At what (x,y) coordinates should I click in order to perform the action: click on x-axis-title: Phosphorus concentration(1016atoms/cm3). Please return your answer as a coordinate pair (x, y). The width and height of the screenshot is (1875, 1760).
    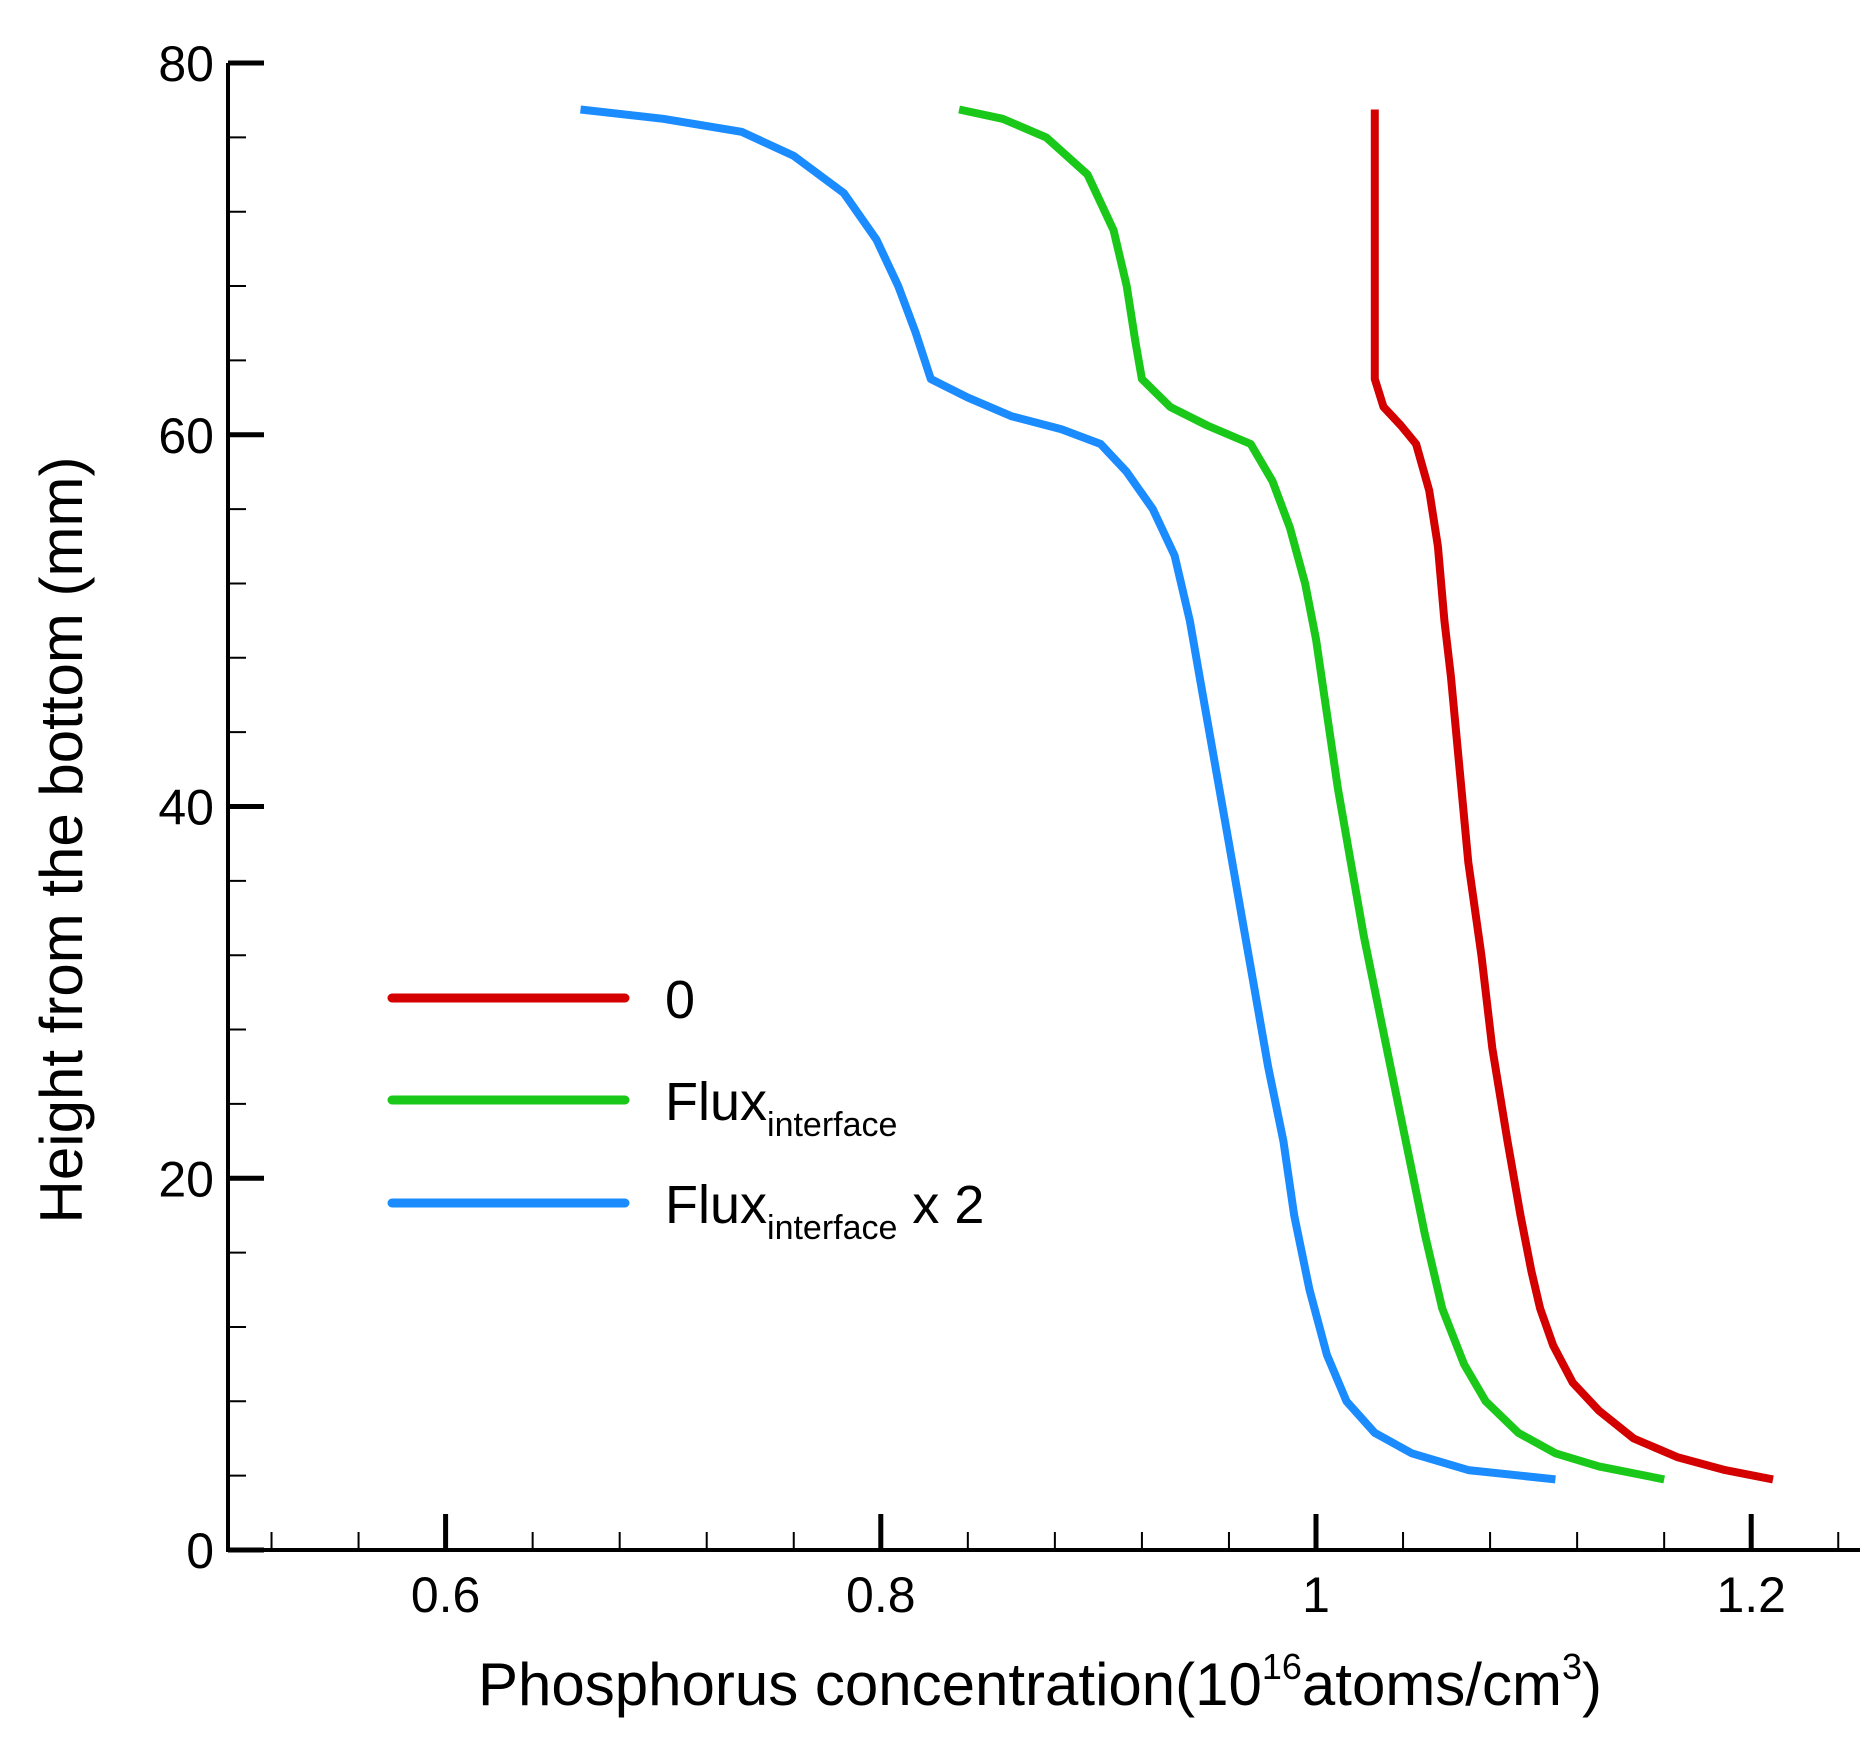
    Looking at the image, I should click on (1040, 1682).